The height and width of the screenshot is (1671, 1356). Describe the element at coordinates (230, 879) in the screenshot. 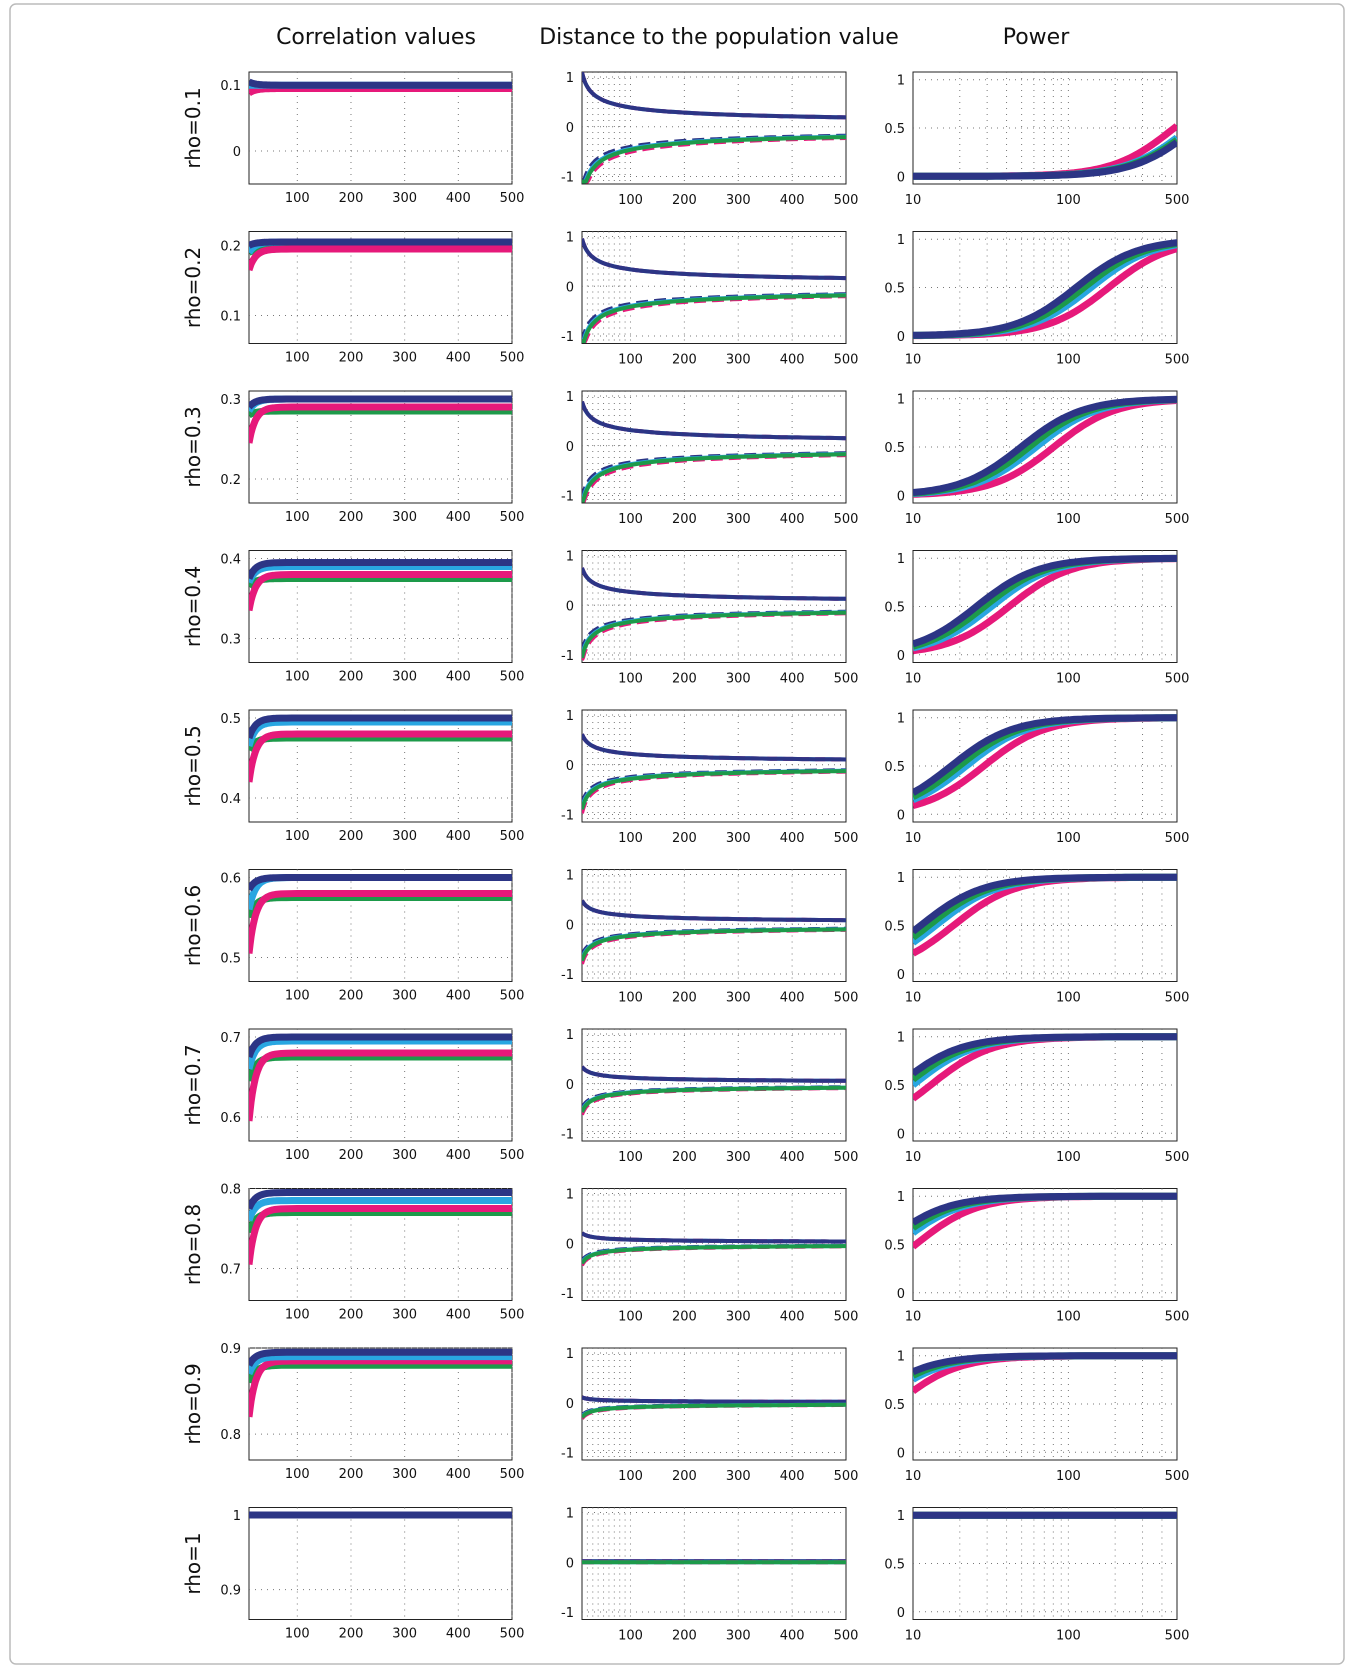

I see `y-tick-label: 0.6` at that location.